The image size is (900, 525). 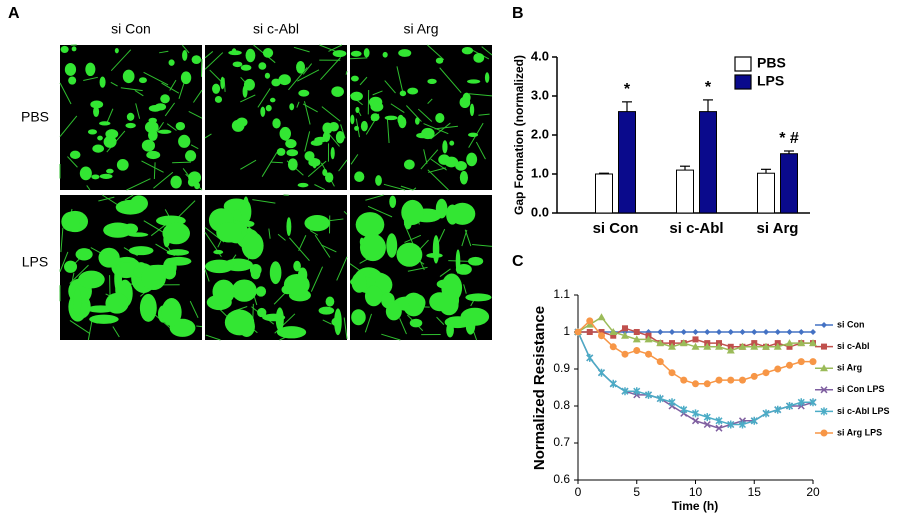 I want to click on y-tick-label: 1.1, so click(x=561, y=294).